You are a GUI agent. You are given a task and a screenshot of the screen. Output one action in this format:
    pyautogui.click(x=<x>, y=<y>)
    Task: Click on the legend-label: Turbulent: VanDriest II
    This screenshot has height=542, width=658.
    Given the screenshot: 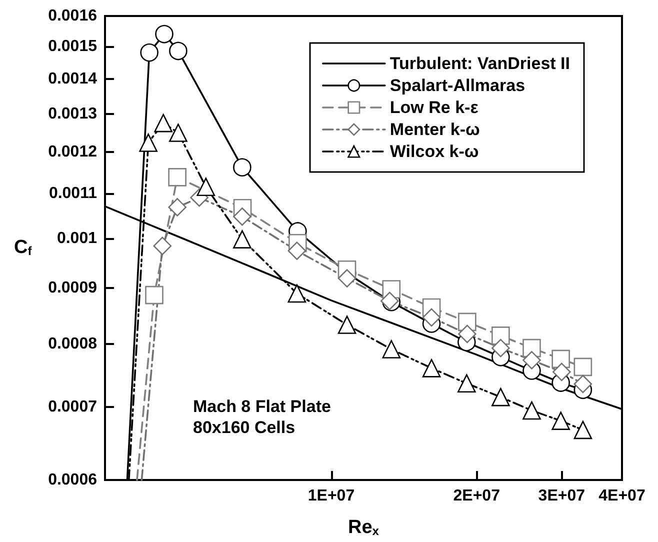 What is the action you would take?
    pyautogui.click(x=480, y=63)
    